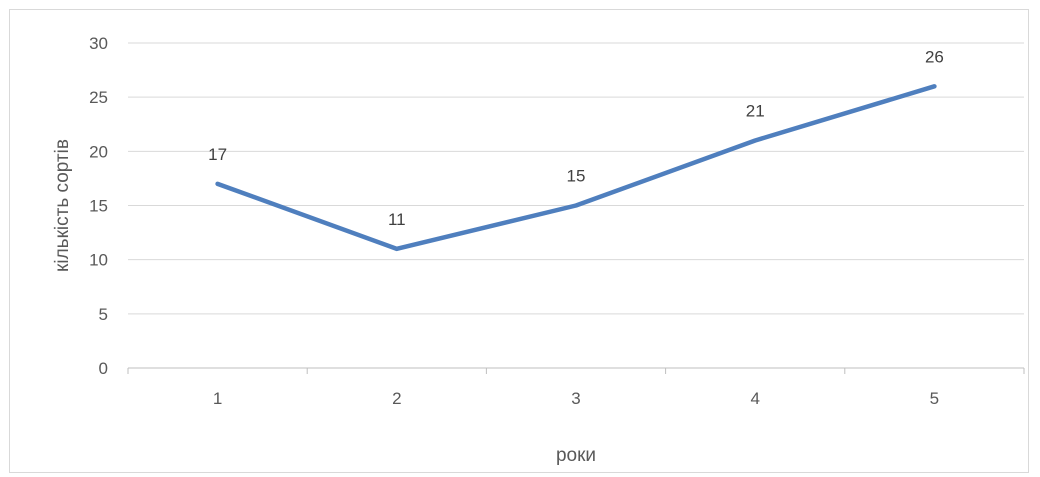 The image size is (1040, 477). Describe the element at coordinates (934, 398) in the screenshot. I see `x-tick-label: 5` at that location.